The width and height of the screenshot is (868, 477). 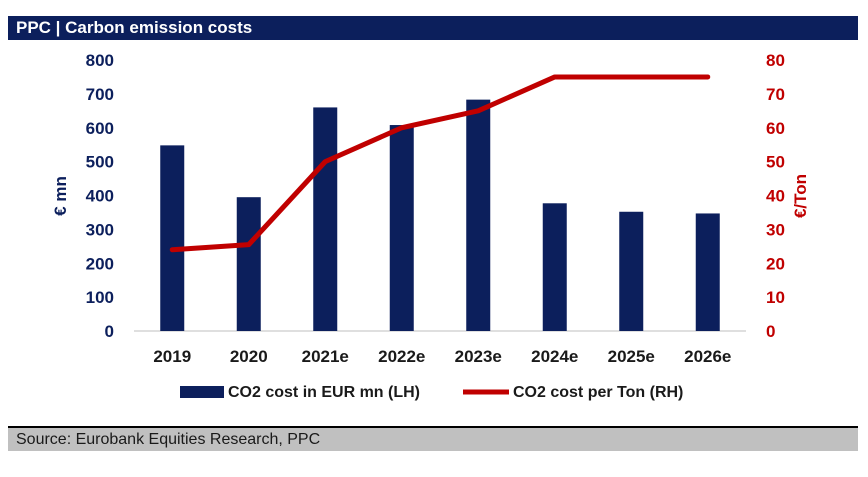 What do you see at coordinates (401, 356) in the screenshot?
I see `x-tick-label: 2022e` at bounding box center [401, 356].